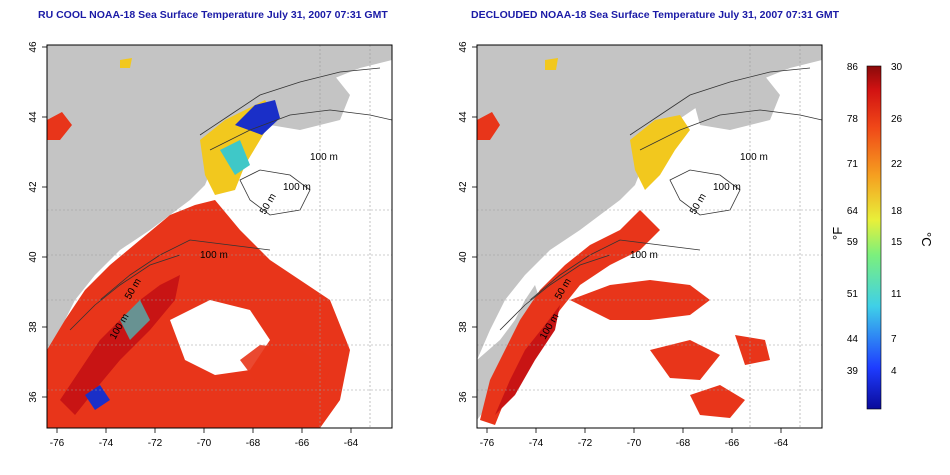 The width and height of the screenshot is (950, 475). I want to click on colorbar-celsius-tick: 22, so click(897, 164).